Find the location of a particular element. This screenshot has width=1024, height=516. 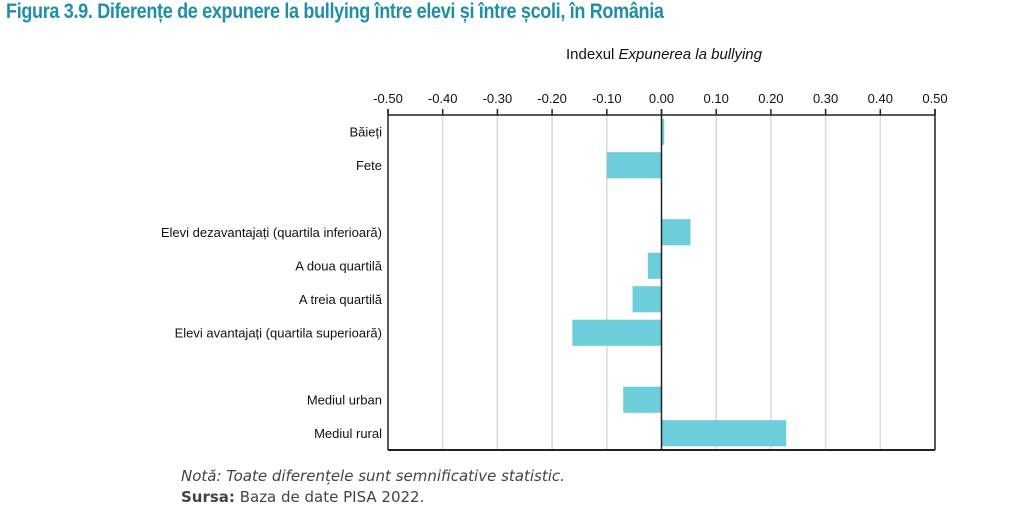

chart-title: Indexul Expunerea la bullying is located at coordinates (664, 54).